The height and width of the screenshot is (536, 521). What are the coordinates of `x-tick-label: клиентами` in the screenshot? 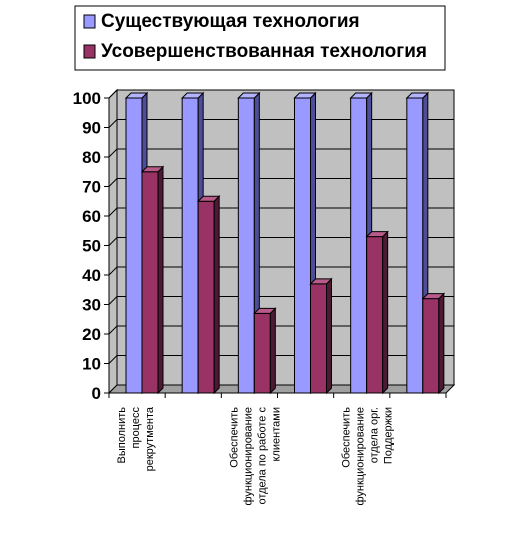 It's located at (276, 434).